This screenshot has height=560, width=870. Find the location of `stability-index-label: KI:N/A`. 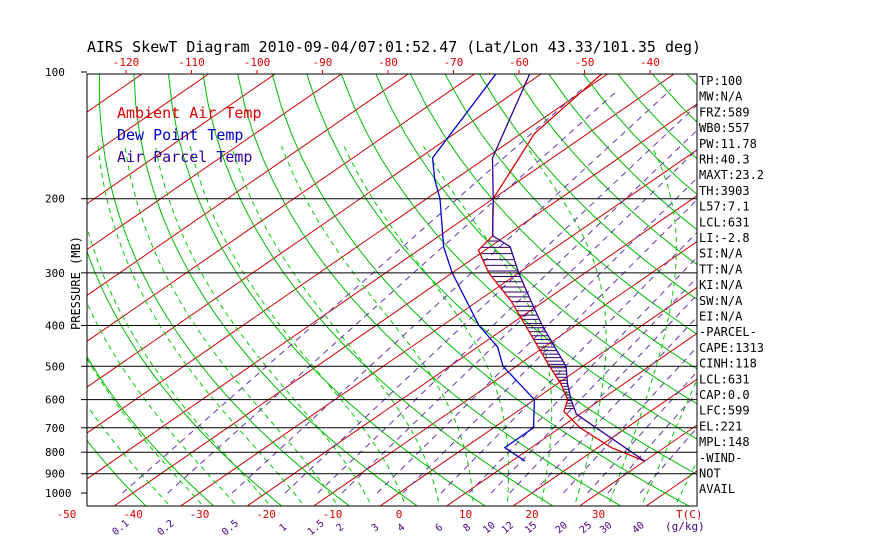

stability-index-label: KI:N/A is located at coordinates (721, 285).